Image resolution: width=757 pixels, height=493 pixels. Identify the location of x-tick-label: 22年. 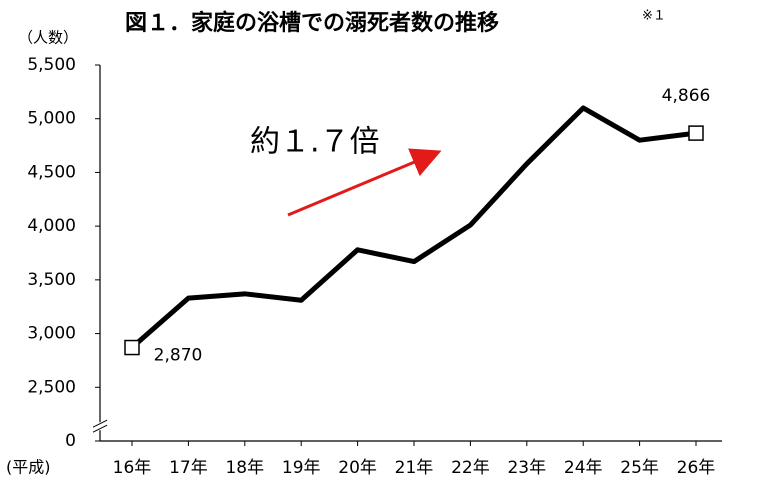
(470, 468).